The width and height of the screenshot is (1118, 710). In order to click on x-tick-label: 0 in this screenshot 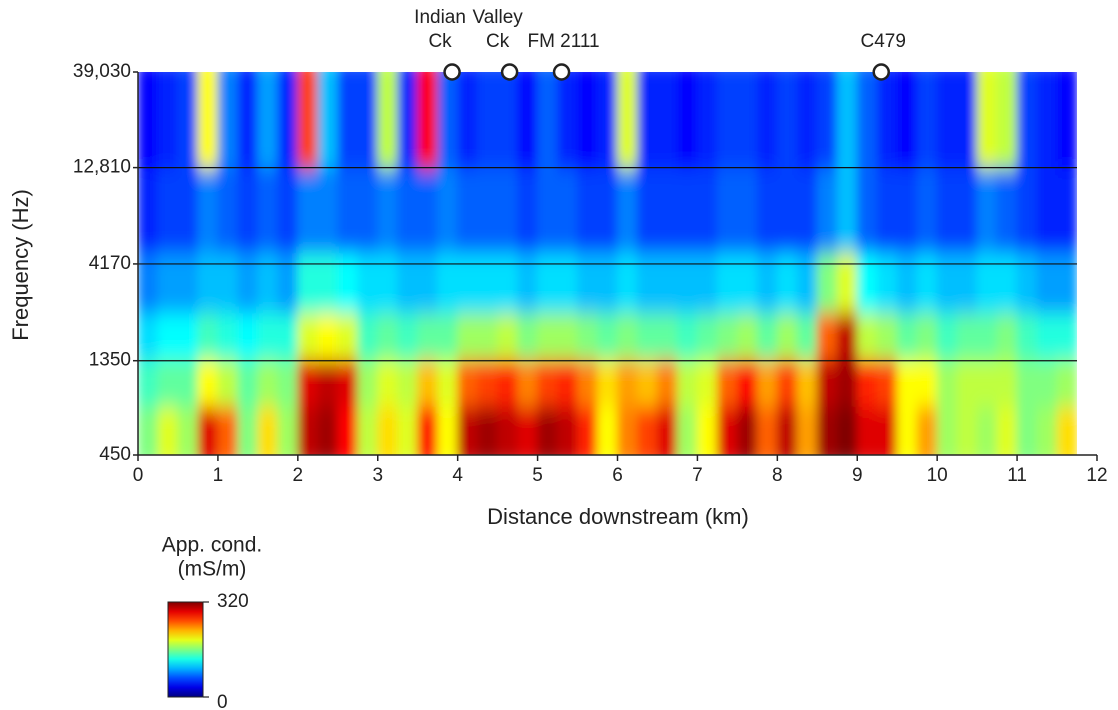, I will do `click(138, 475)`.